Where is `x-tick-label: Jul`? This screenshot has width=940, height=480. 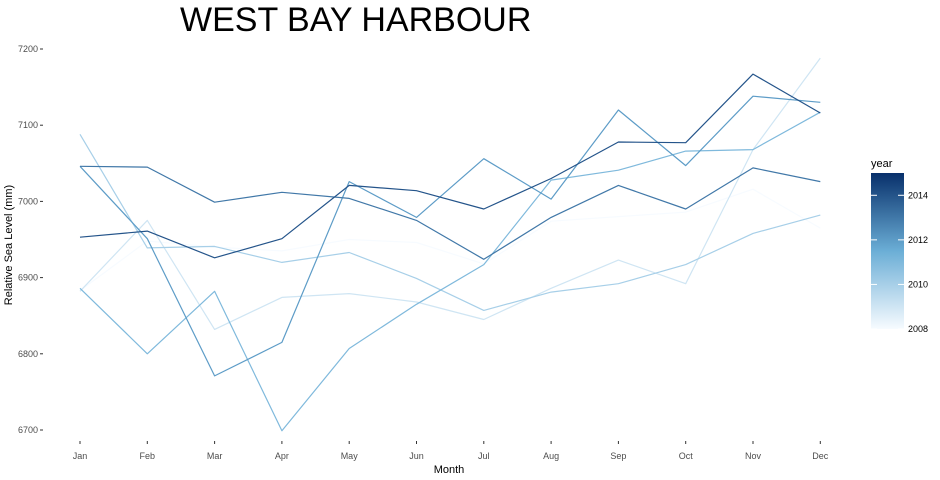 x-tick-label: Jul is located at coordinates (484, 456).